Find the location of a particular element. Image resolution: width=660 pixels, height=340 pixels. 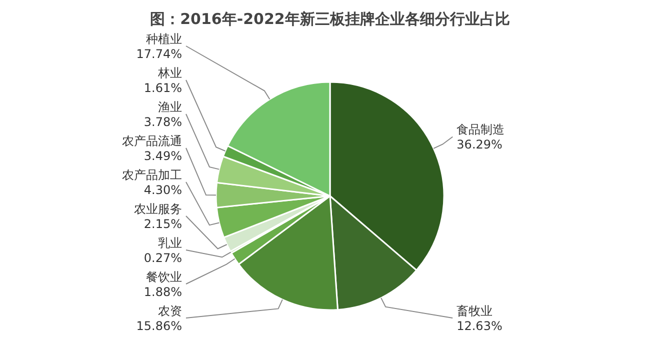

data-label: 12.63% is located at coordinates (479, 326).